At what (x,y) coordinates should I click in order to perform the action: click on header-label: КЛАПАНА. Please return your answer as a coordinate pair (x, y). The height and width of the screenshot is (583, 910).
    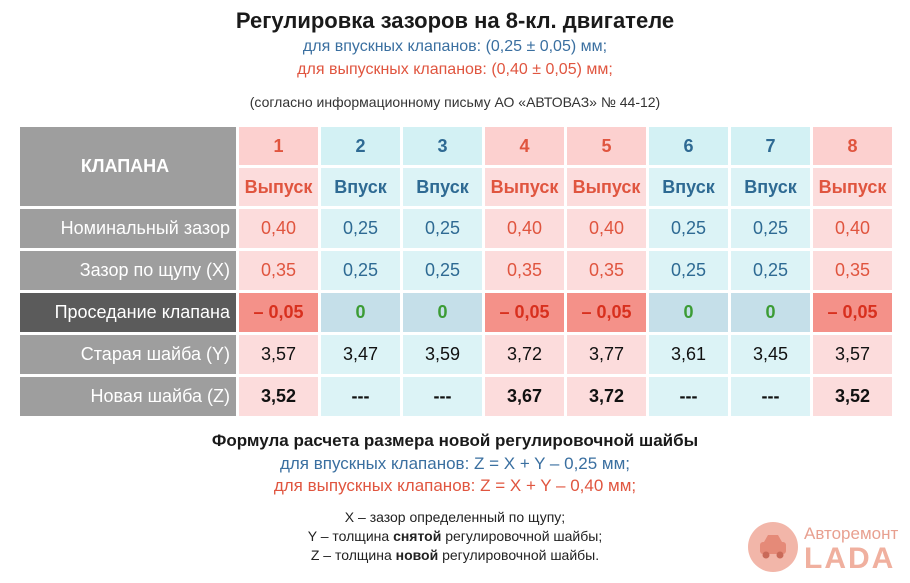
    Looking at the image, I should click on (128, 166).